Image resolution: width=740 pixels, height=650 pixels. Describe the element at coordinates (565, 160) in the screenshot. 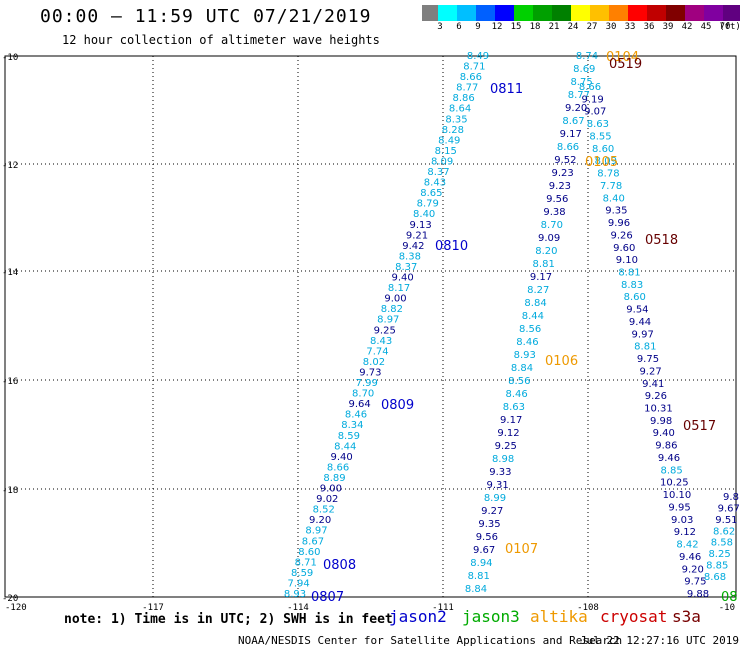

I see `wave-height-value: 9.52` at that location.